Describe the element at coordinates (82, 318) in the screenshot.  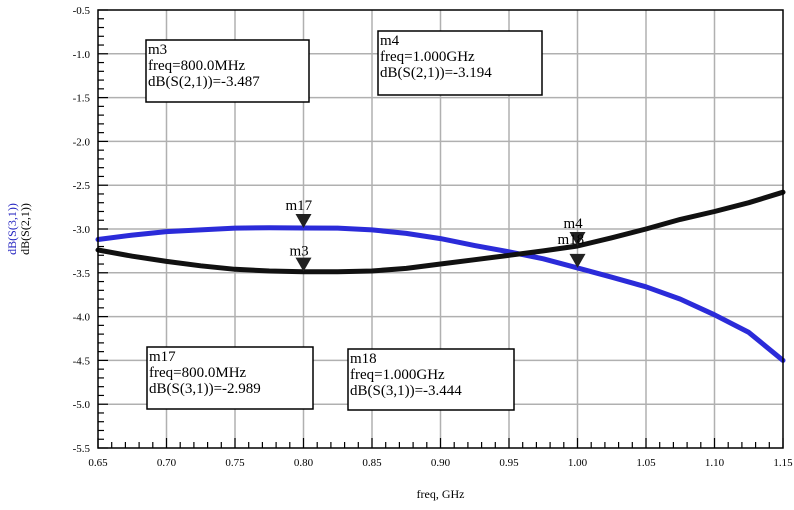
I see `y-tick-label: -4.0` at that location.